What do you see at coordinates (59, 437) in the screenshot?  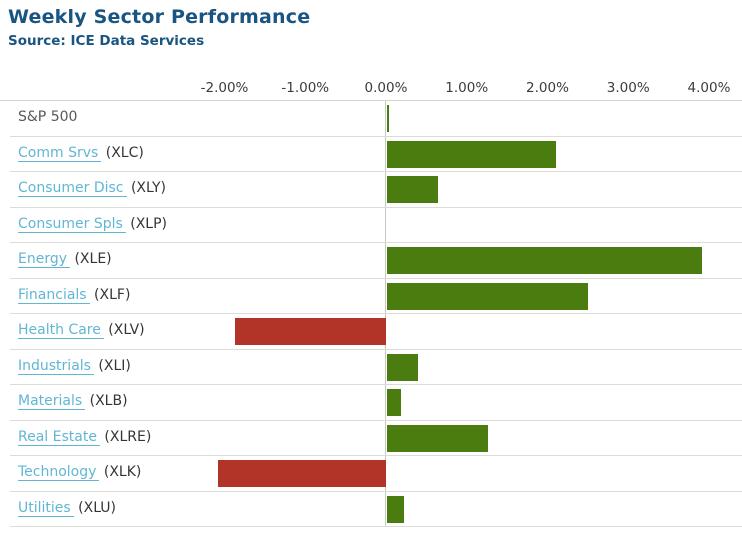 I see `sector-link: Real Estate` at bounding box center [59, 437].